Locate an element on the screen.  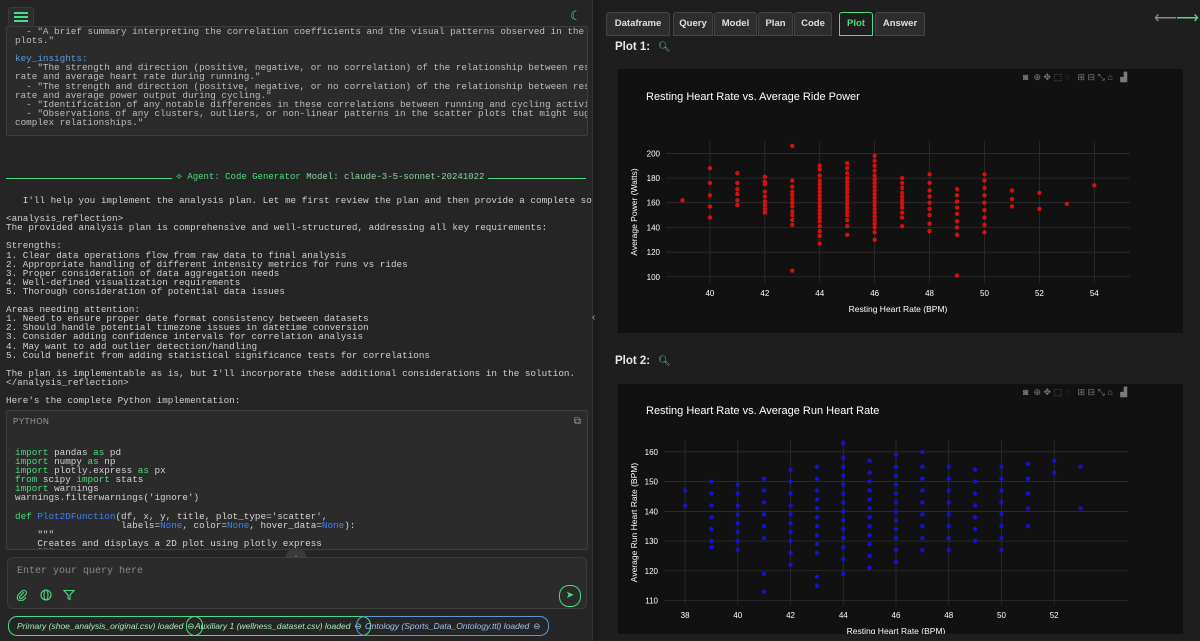
send-button: ➤ is located at coordinates (570, 596).